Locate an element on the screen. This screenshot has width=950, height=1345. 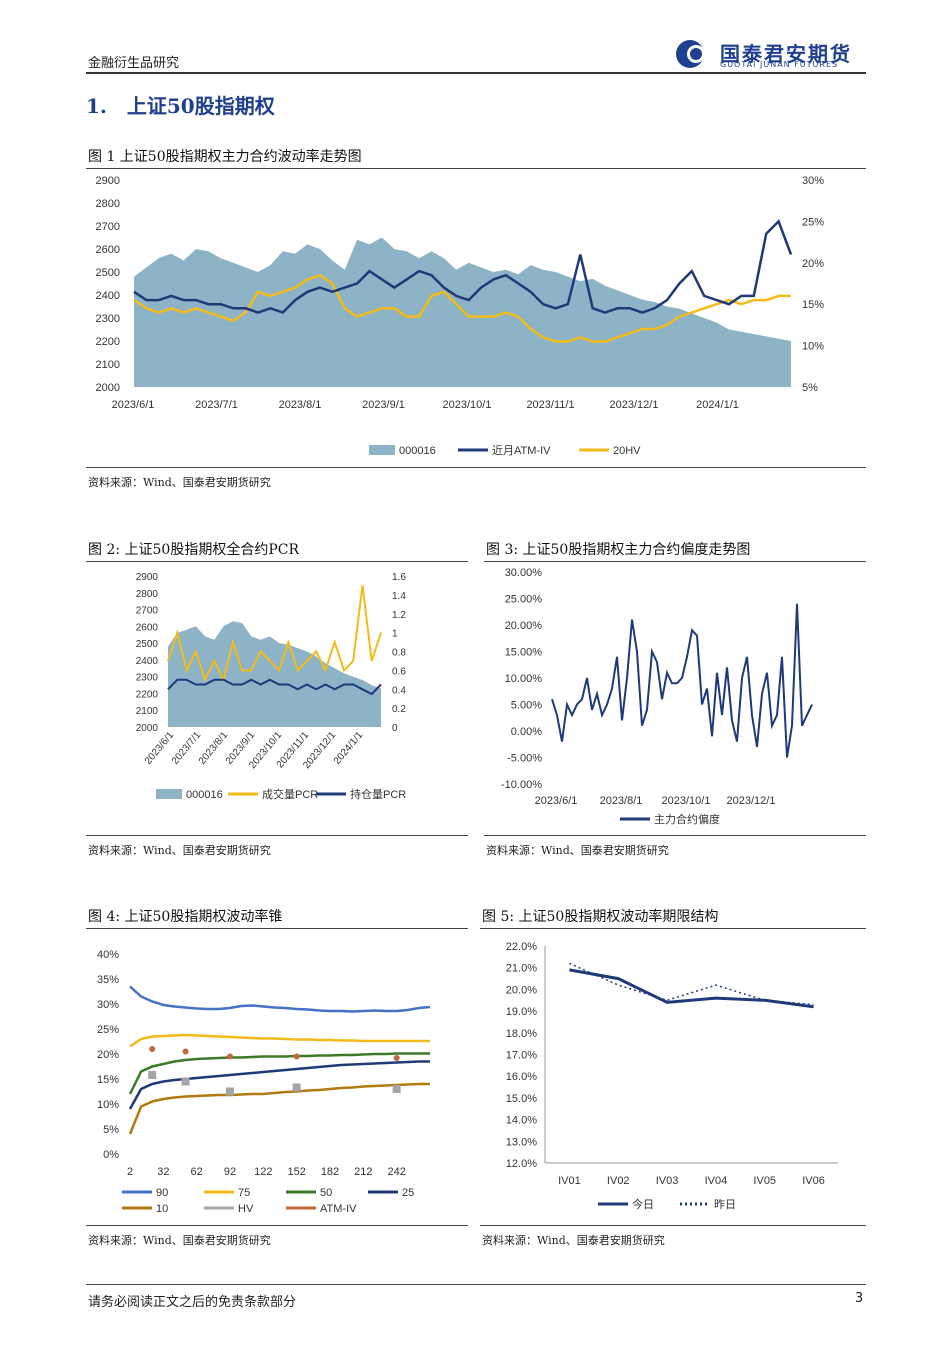
fig2-title: 图 2: 上证50股指期权全合约PCR is located at coordinates (194, 550).